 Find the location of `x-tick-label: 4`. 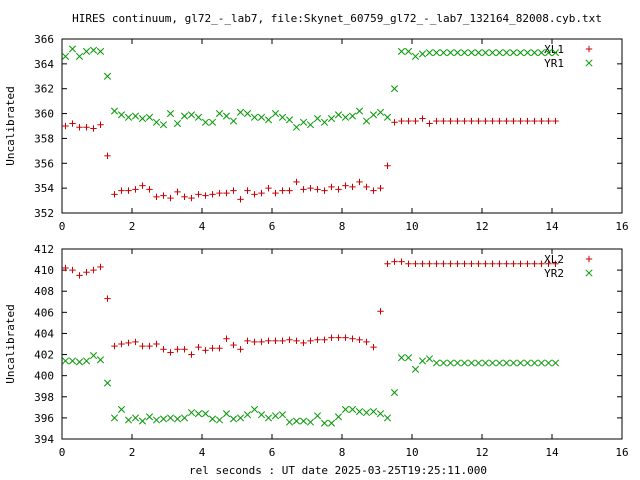

x-tick-label: 4 is located at coordinates (202, 226).